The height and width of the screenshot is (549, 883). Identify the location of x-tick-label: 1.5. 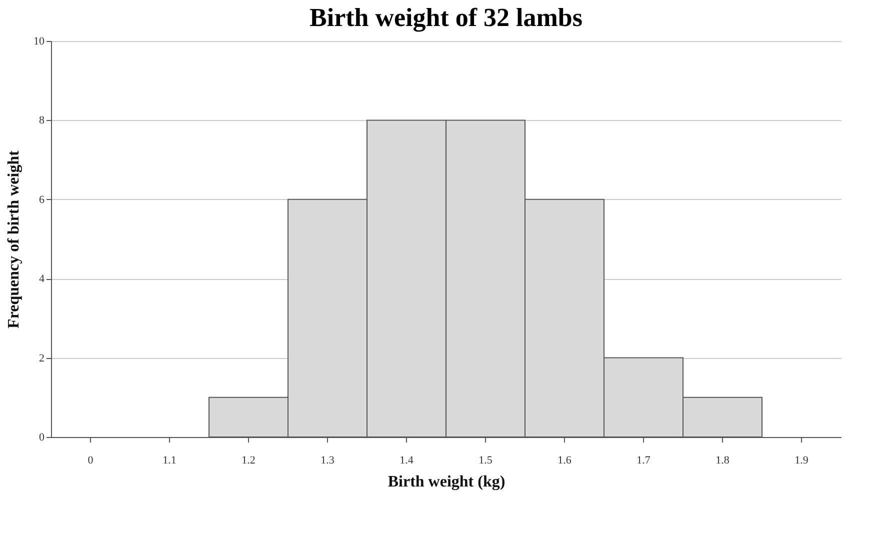
(485, 460).